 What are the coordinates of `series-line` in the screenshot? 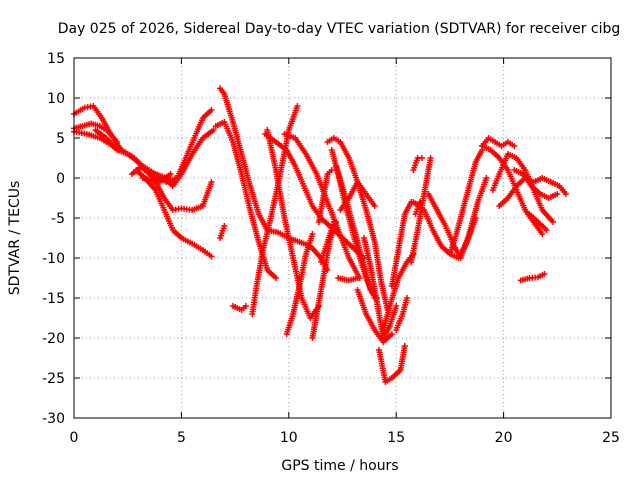 It's located at (246, 199).